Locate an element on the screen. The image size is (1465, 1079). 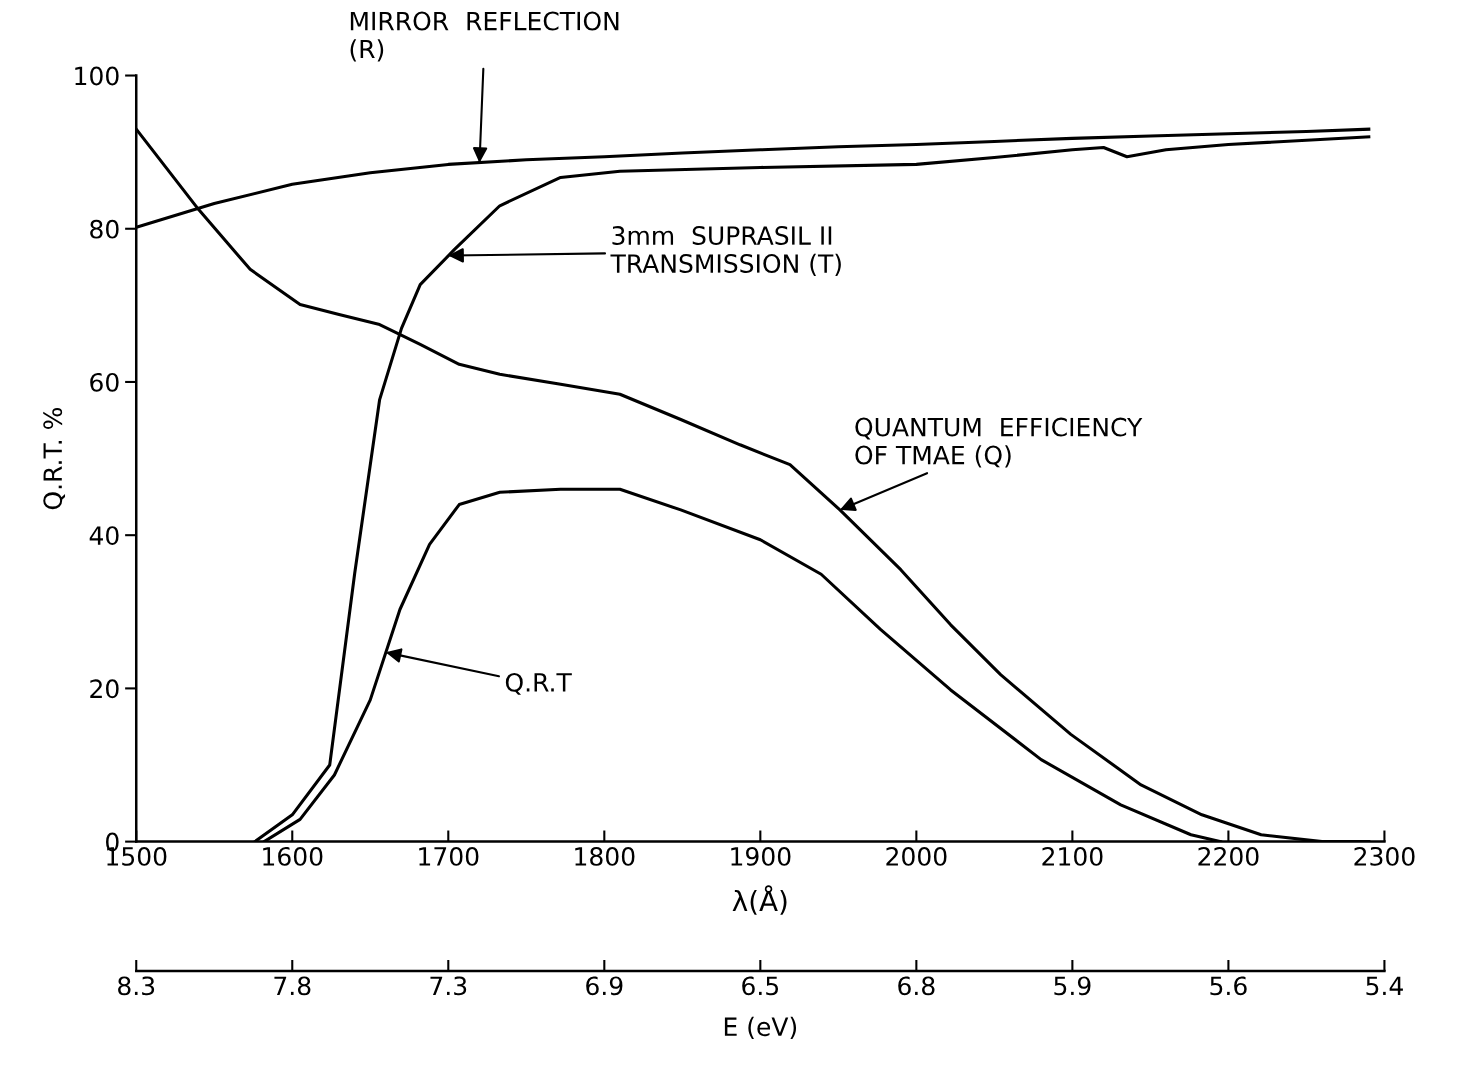
annotation: MIRROR REFLECTION (R) is located at coordinates (484, 36).